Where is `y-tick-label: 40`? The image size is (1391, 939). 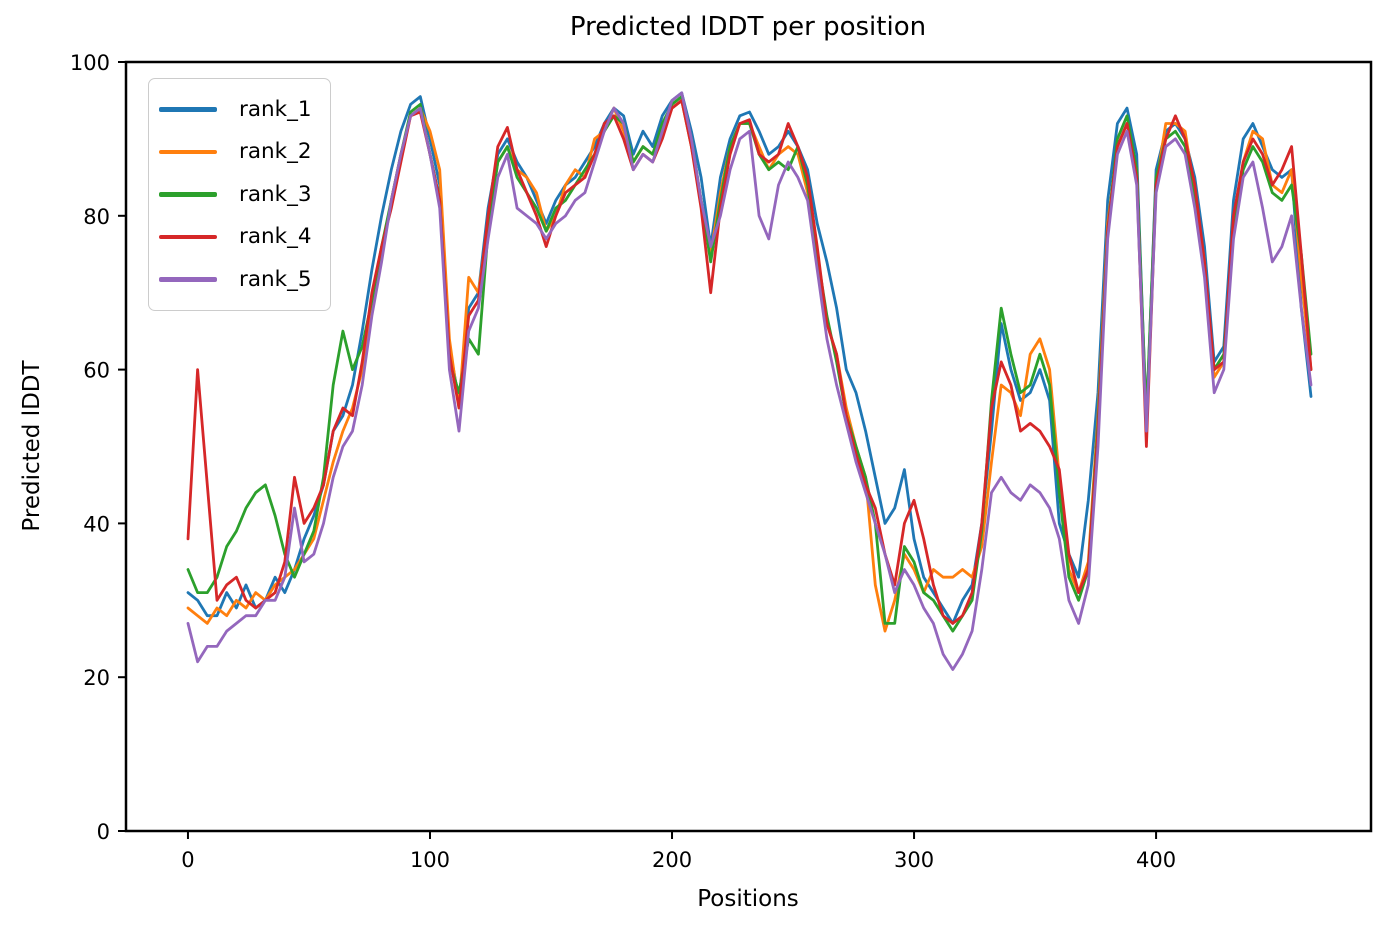
y-tick-label: 40 is located at coordinates (96, 524).